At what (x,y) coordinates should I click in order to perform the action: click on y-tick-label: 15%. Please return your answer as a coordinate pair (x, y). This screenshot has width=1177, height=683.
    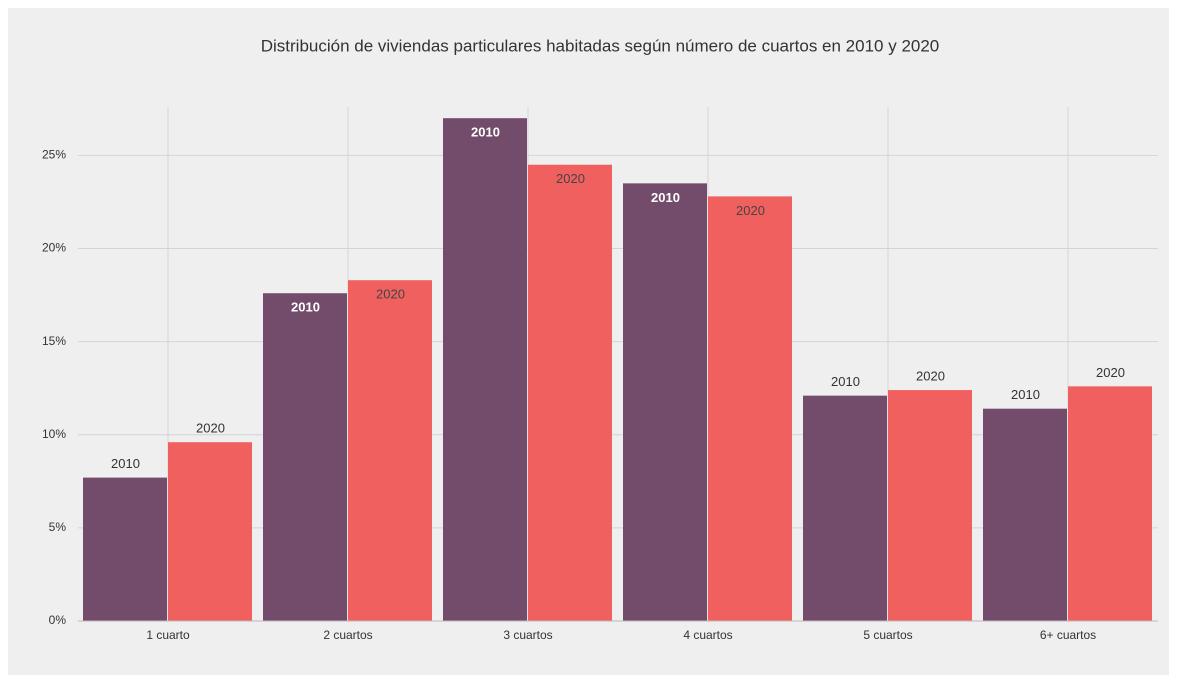
    Looking at the image, I should click on (54, 341).